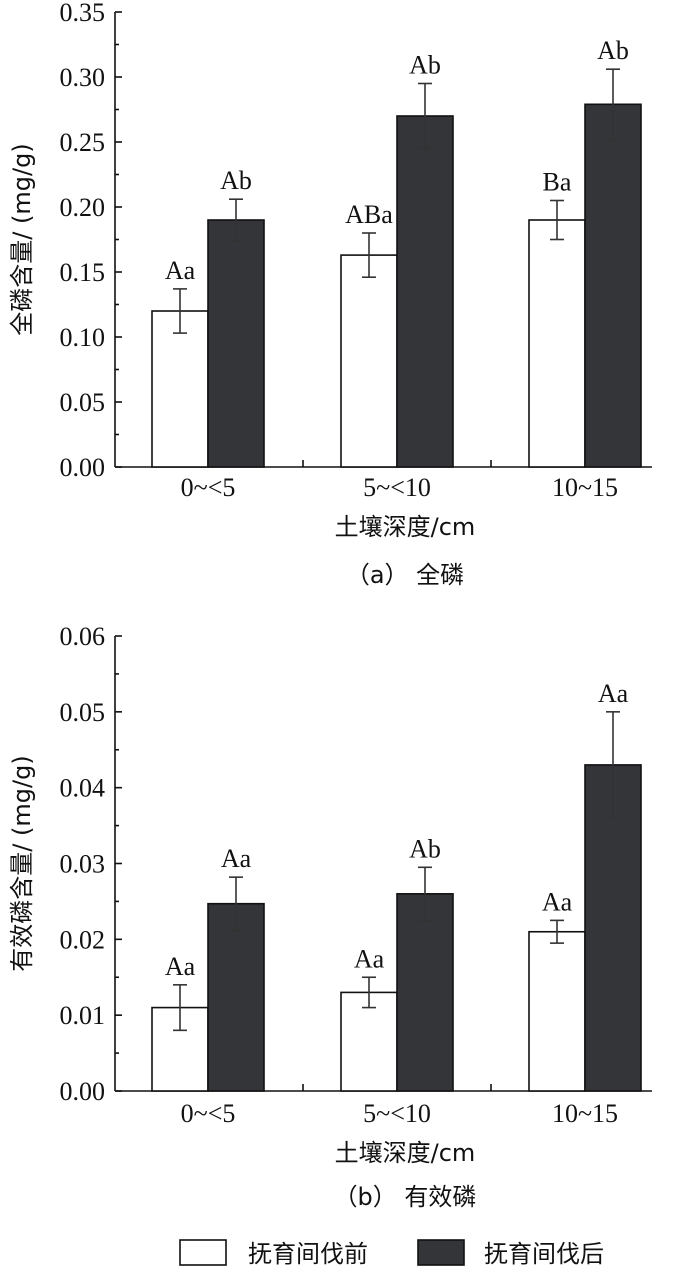 The width and height of the screenshot is (686, 1271). I want to click on y-tick-label: 0.35, so click(83, 13).